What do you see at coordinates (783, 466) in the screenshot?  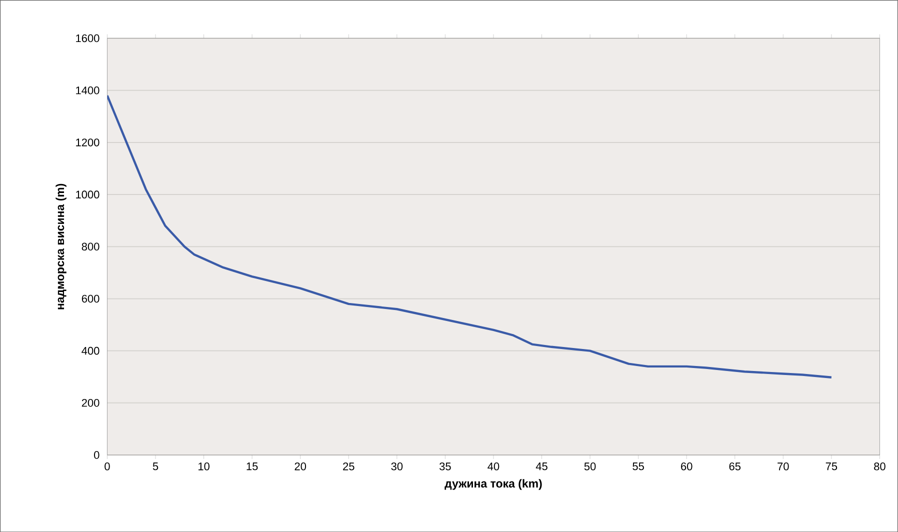 I see `x-tick-label: 70` at bounding box center [783, 466].